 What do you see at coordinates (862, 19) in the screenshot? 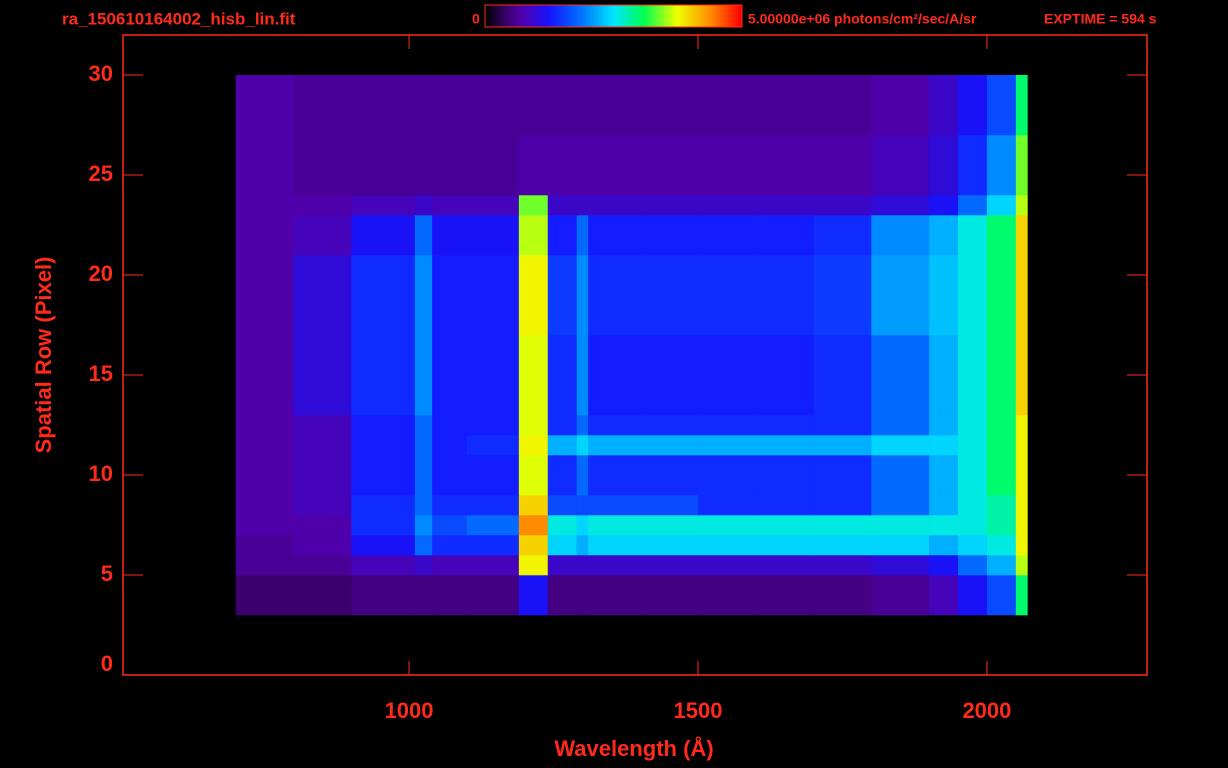
I see `colorbar-max-label: 5.00000e+06 photons/cm²/sec/A/sr` at bounding box center [862, 19].